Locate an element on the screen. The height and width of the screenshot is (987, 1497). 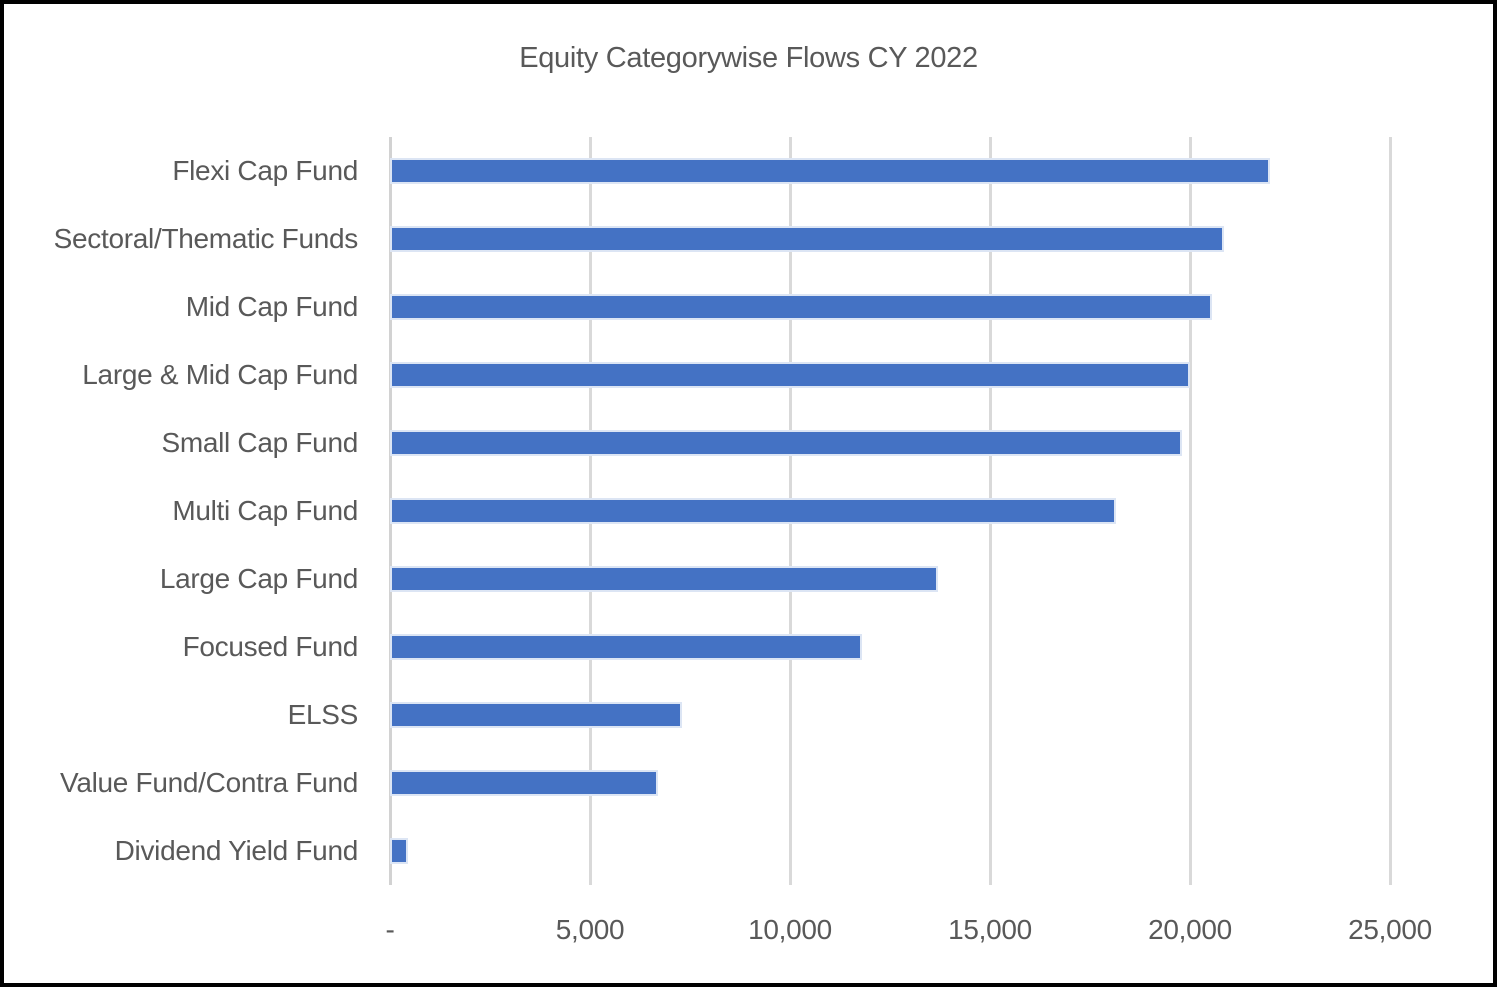
x-tick-label: 15,000 is located at coordinates (990, 929).